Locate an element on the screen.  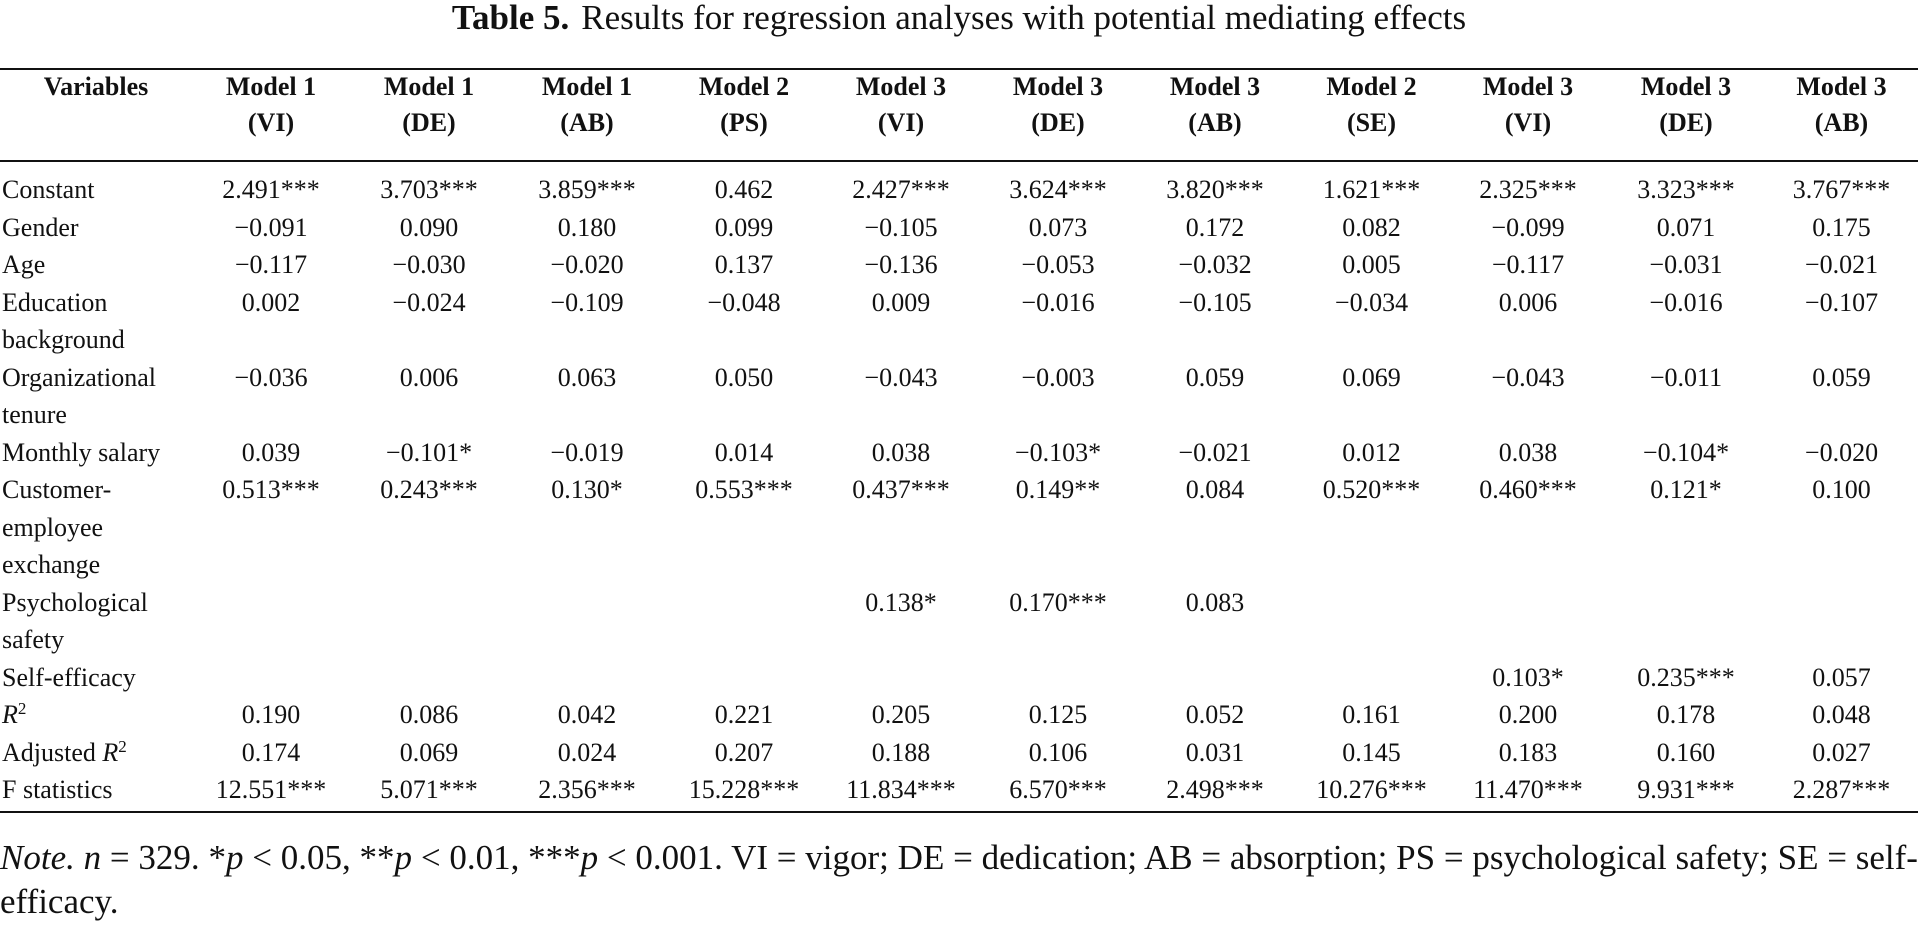
table-cell: 0.103* is located at coordinates (1528, 677).